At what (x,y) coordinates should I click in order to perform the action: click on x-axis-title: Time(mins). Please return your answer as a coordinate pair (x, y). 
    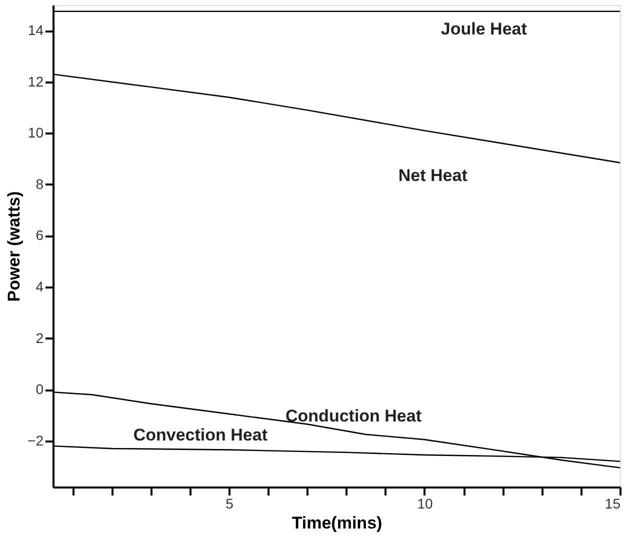
    Looking at the image, I should click on (337, 523).